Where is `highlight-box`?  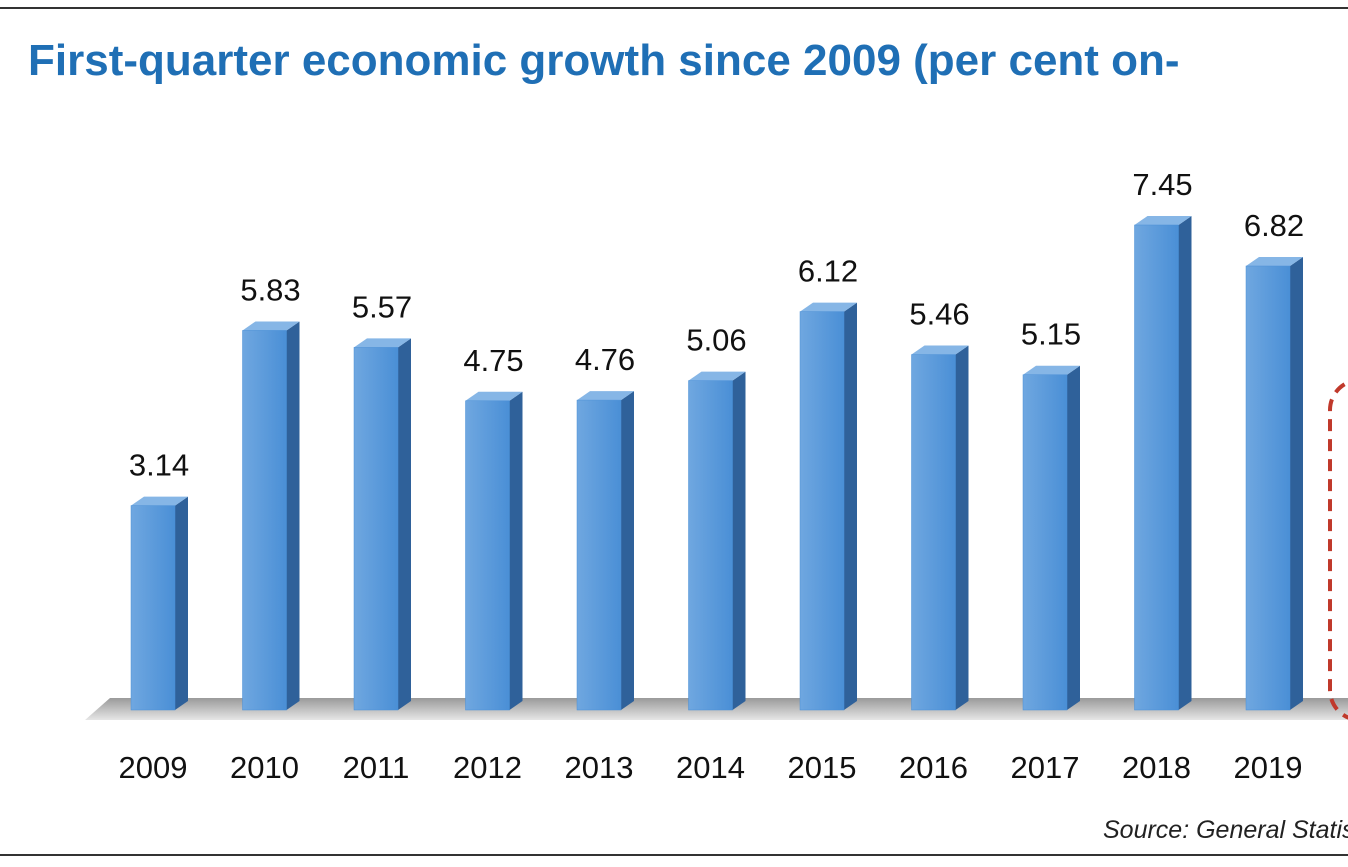 highlight-box is located at coordinates (1338, 550).